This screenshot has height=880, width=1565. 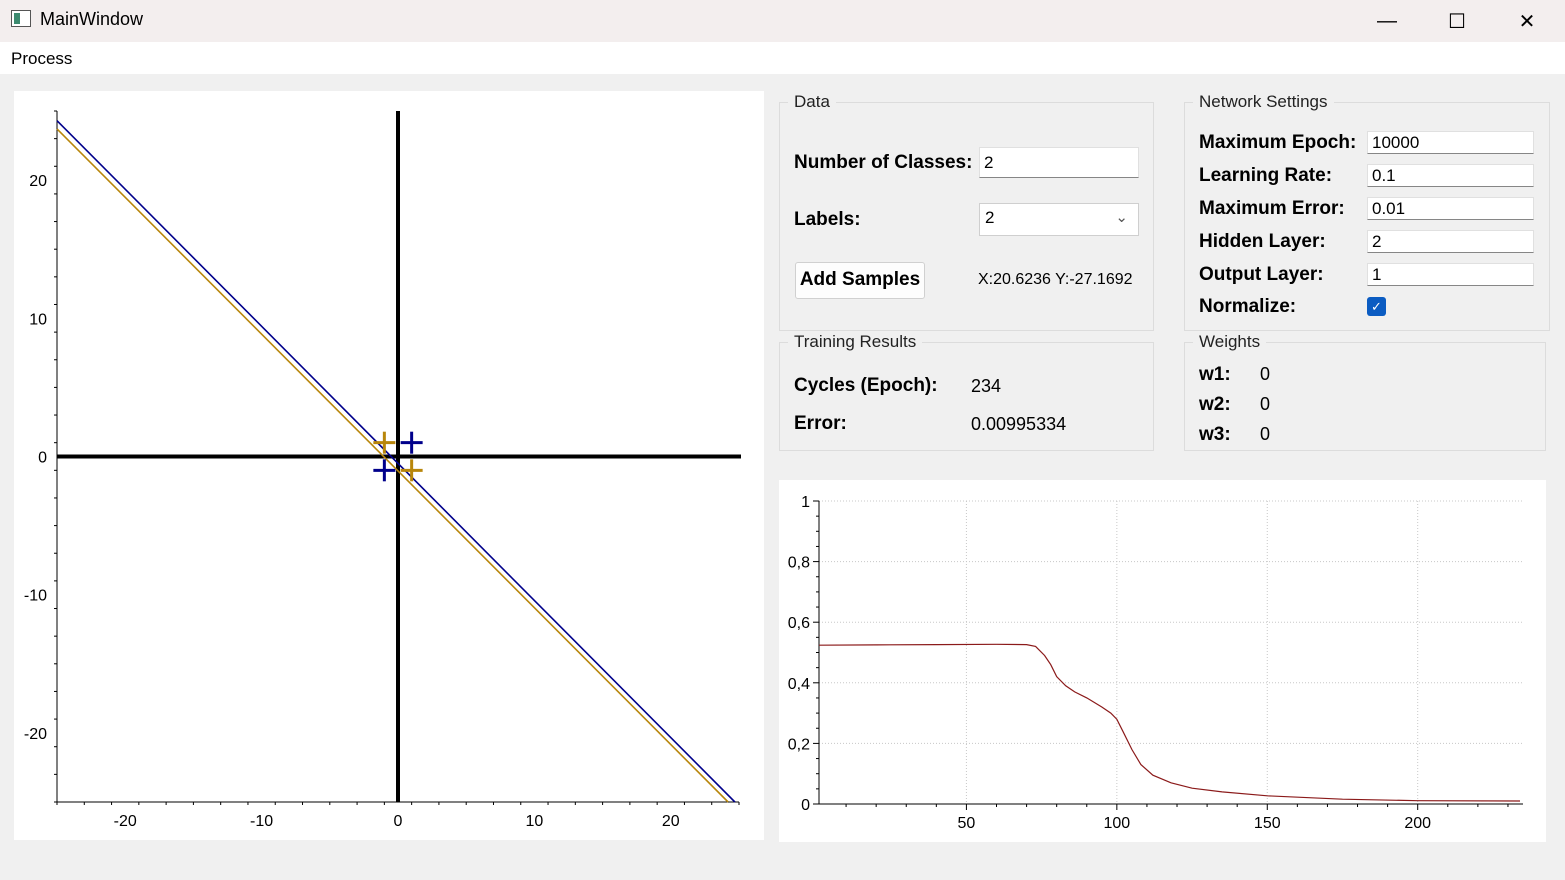 I want to click on check-icon: ✓, so click(x=1376, y=306).